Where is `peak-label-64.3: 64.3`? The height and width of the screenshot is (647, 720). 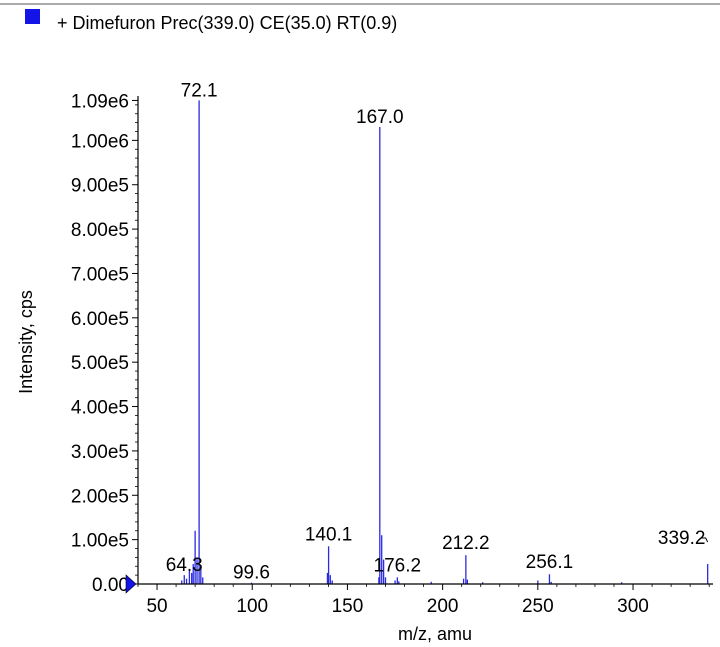
peak-label-64.3: 64.3 is located at coordinates (184, 565).